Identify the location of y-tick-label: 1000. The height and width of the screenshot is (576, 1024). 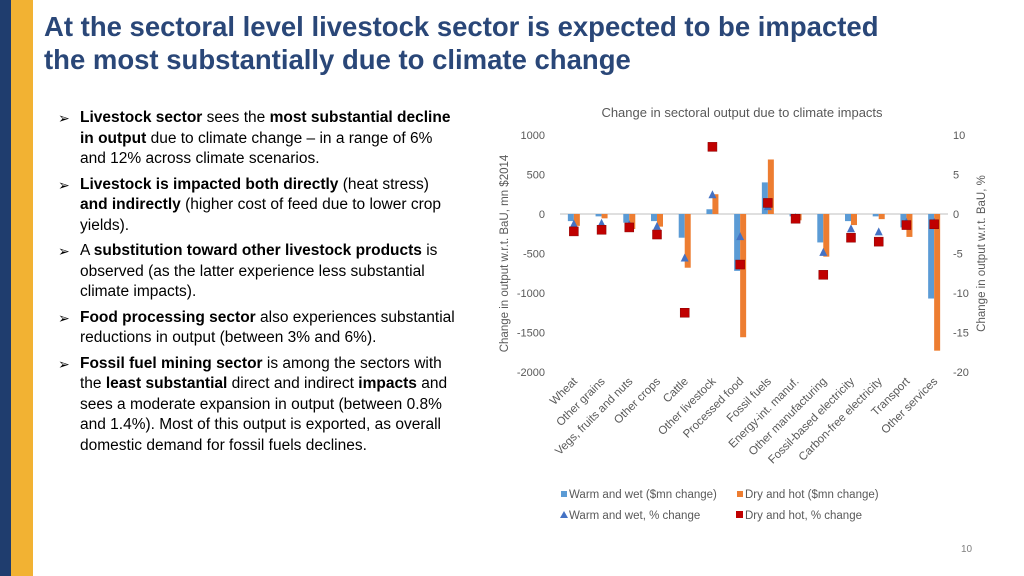
(533, 136).